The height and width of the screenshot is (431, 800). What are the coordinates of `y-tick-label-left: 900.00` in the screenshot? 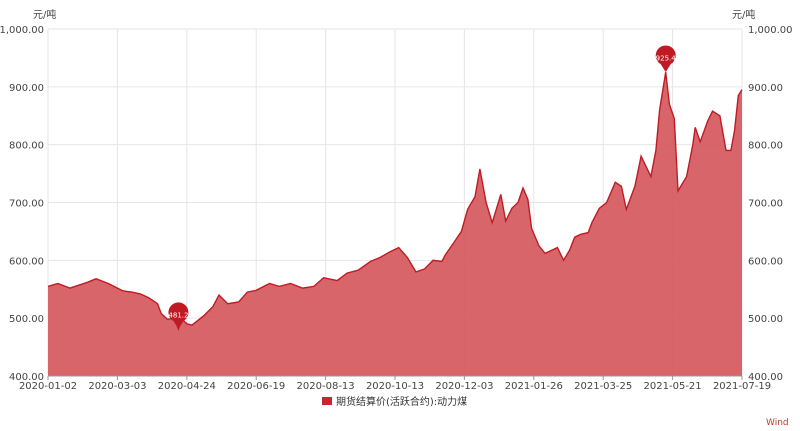 It's located at (26, 88).